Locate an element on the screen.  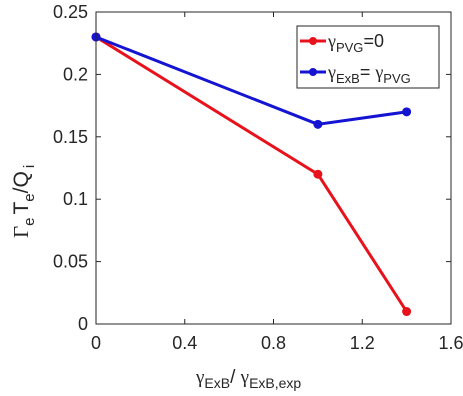
legend-1-suffix: =0 is located at coordinates (373, 41).